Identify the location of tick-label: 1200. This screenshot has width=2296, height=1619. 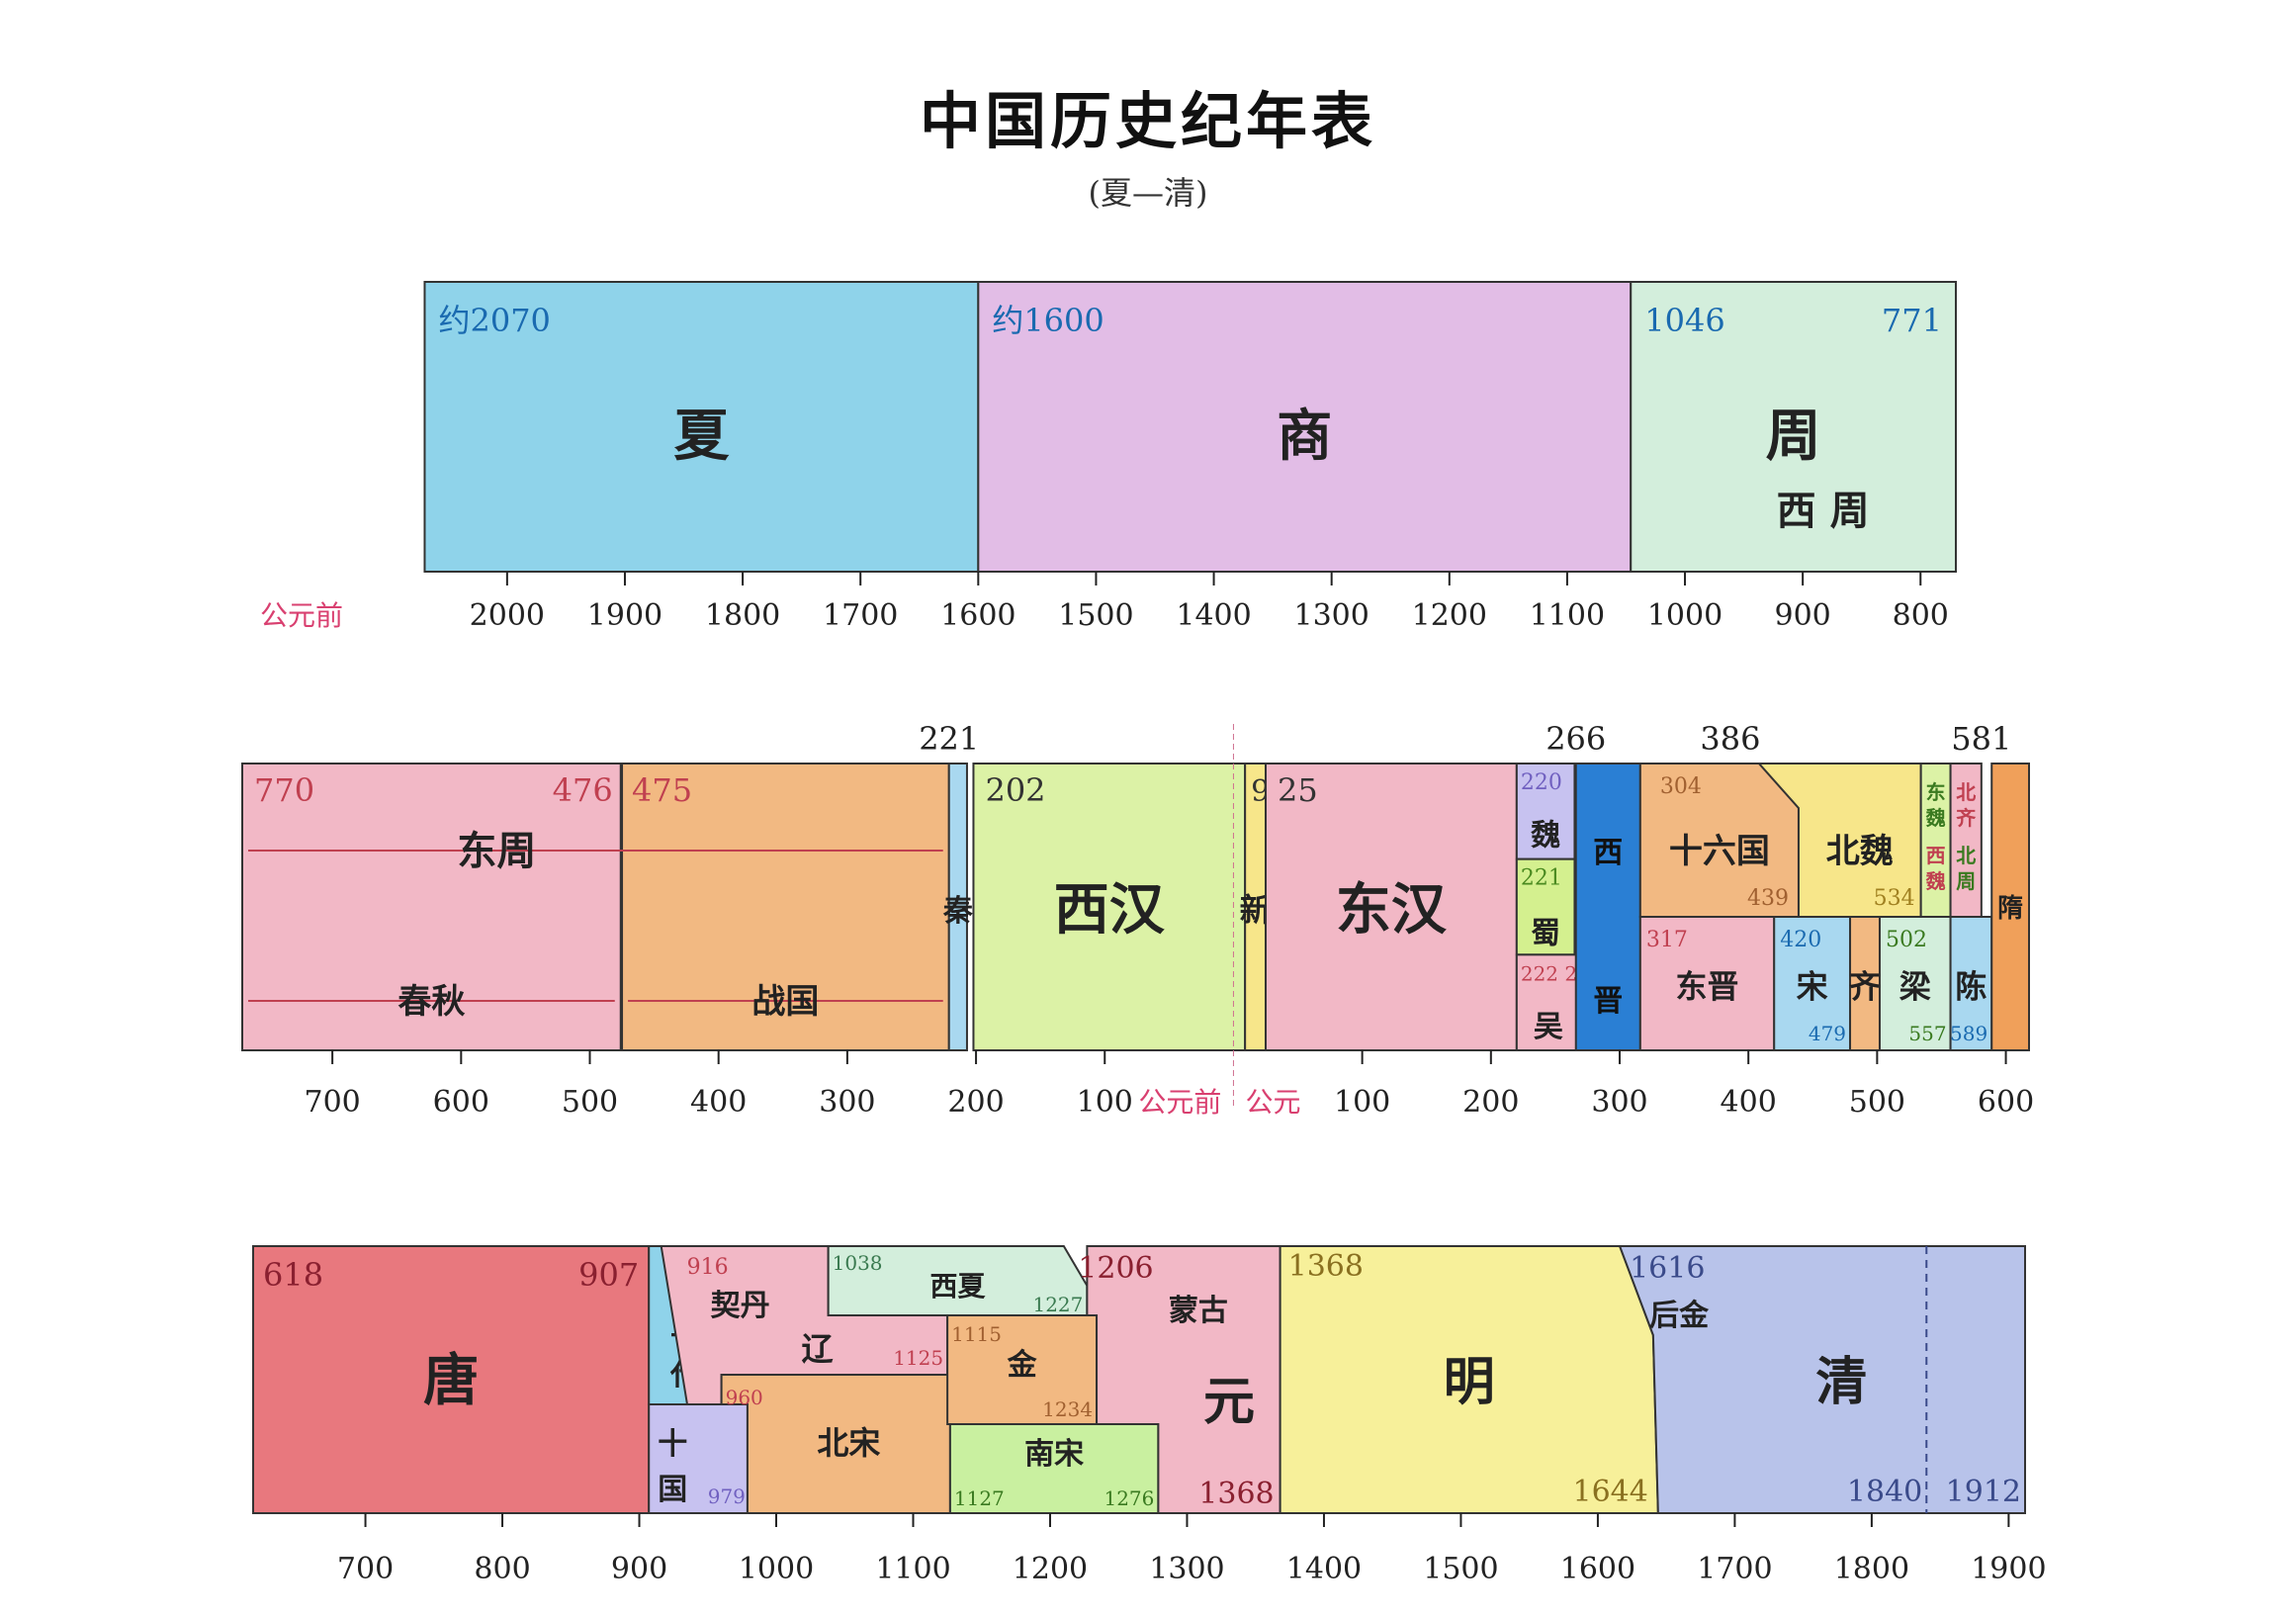
(1449, 615).